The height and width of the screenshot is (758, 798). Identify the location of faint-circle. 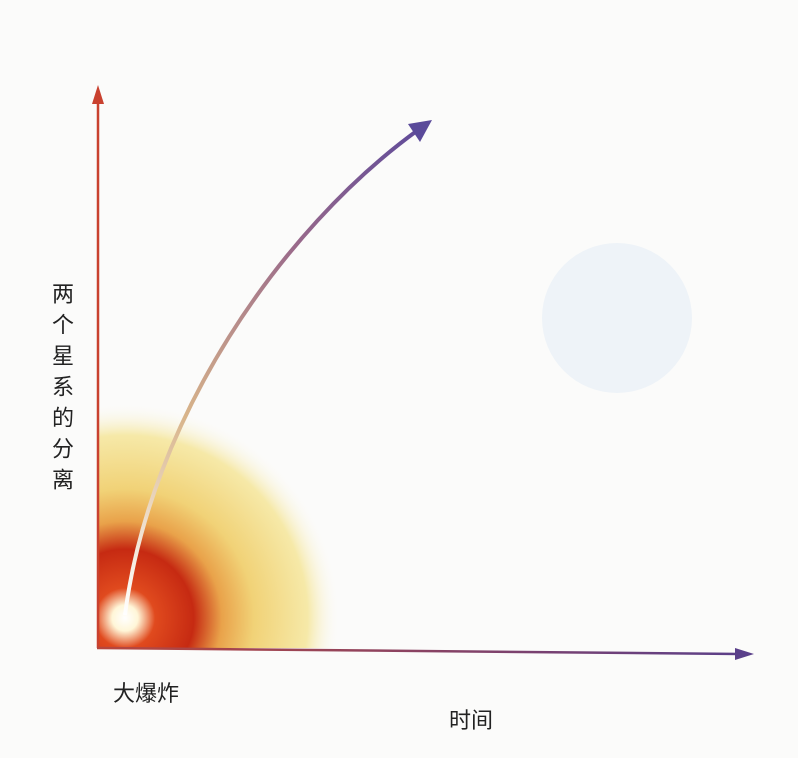
(617, 318).